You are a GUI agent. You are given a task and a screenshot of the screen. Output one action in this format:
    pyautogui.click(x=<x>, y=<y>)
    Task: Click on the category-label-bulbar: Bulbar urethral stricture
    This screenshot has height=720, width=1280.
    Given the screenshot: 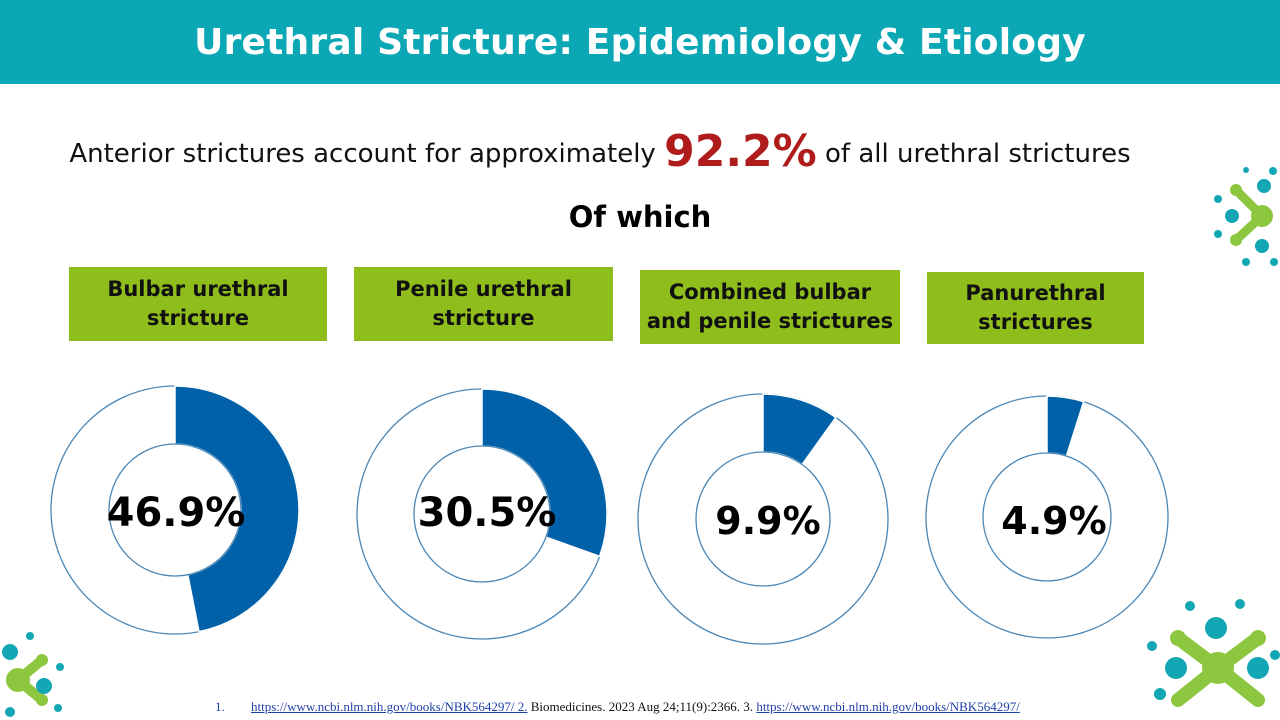 What is the action you would take?
    pyautogui.click(x=198, y=304)
    